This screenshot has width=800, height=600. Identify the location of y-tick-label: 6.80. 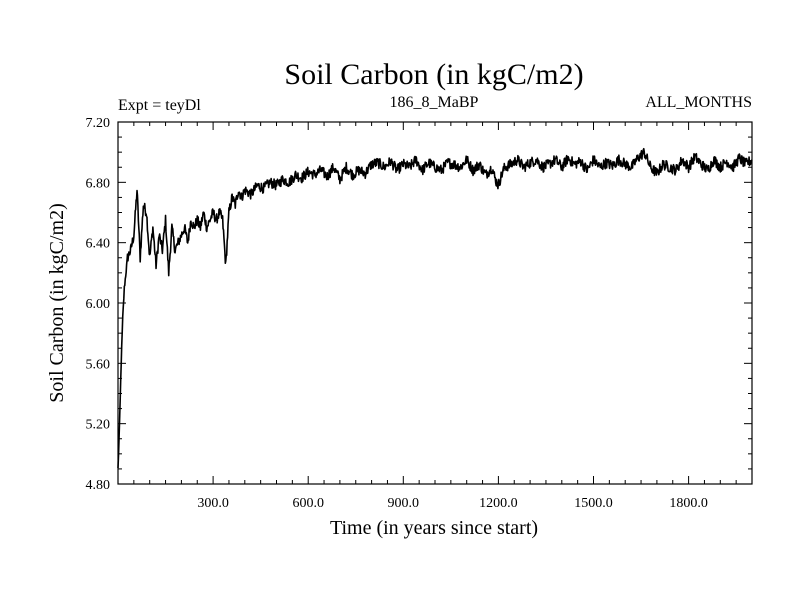
(98, 183).